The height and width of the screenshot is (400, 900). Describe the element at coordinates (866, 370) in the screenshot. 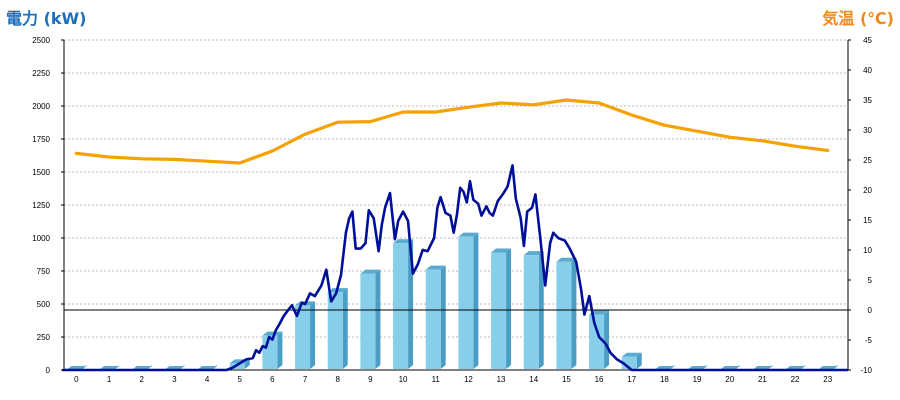

I see `y-right-tick-label: -10` at that location.